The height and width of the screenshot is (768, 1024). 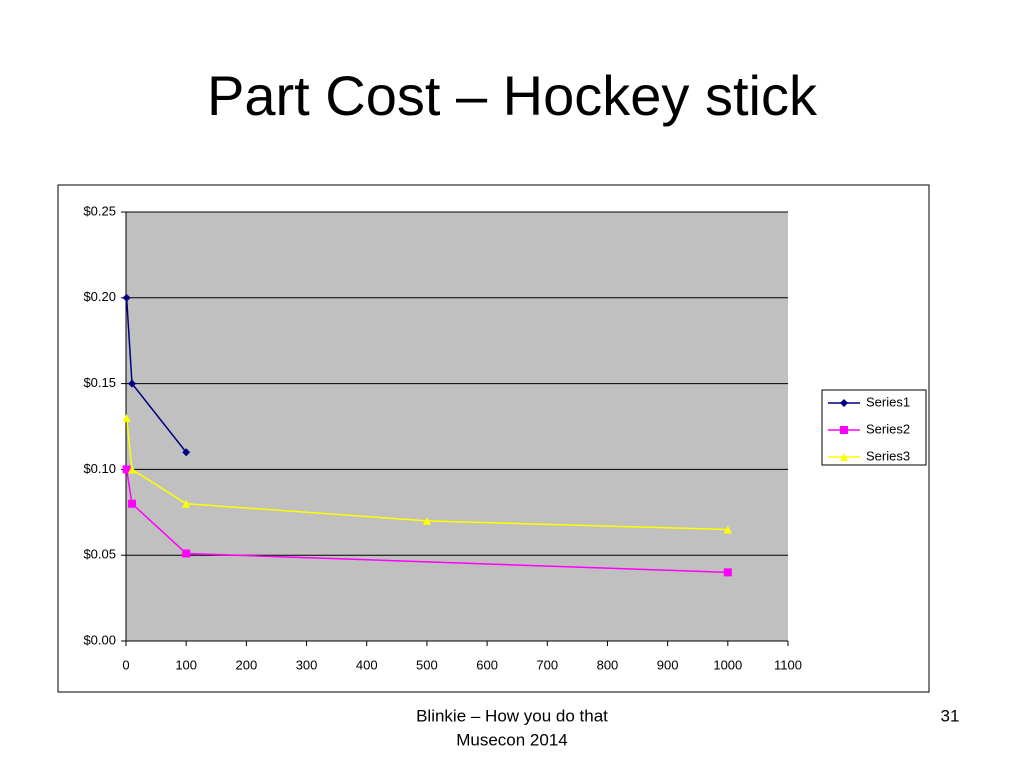 I want to click on y-tick-label: $0.10, so click(x=99, y=468).